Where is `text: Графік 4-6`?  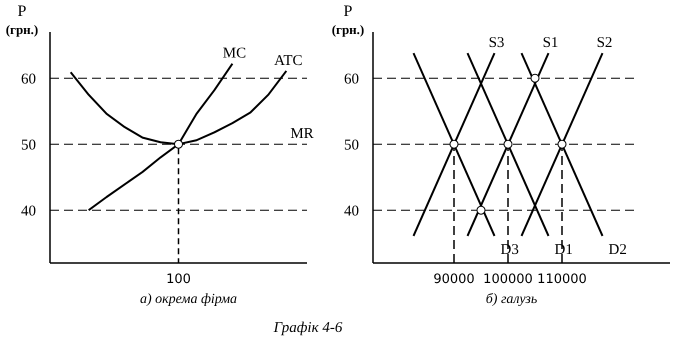
text: Графік 4-6 is located at coordinates (307, 328).